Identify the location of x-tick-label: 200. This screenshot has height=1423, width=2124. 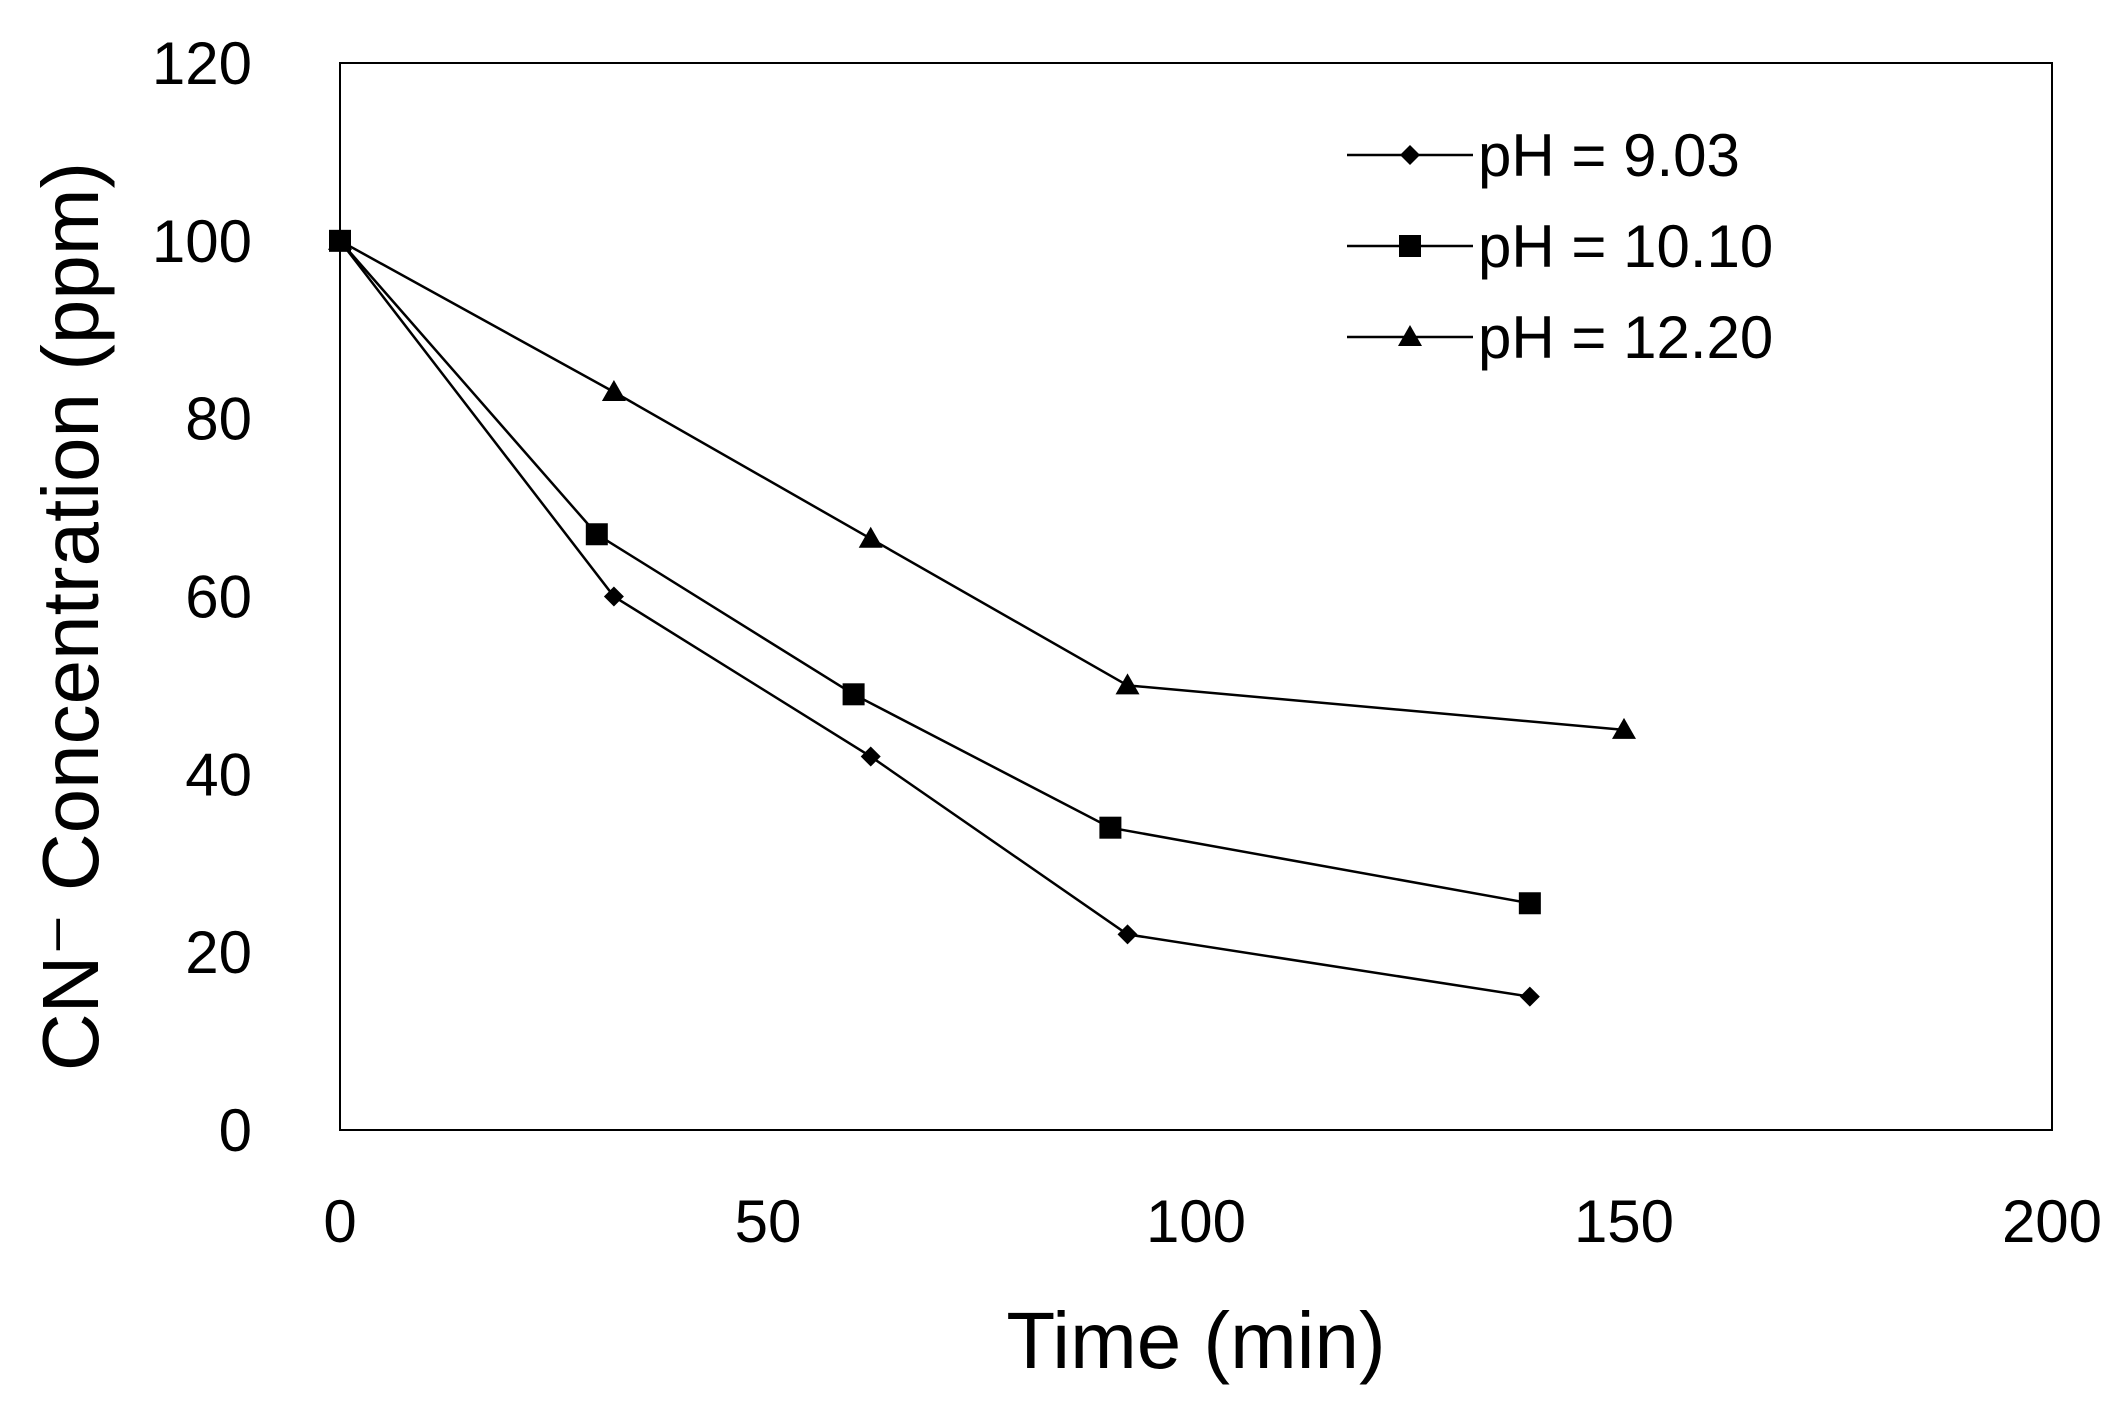
(2052, 1221).